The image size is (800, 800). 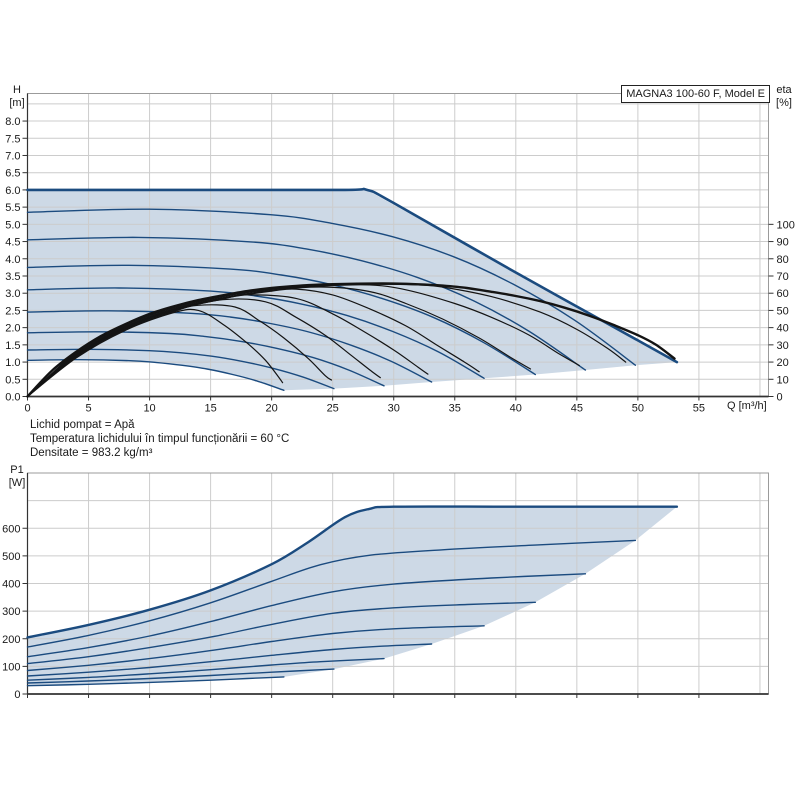 What do you see at coordinates (783, 380) in the screenshot?
I see `eta-tick-label: 10` at bounding box center [783, 380].